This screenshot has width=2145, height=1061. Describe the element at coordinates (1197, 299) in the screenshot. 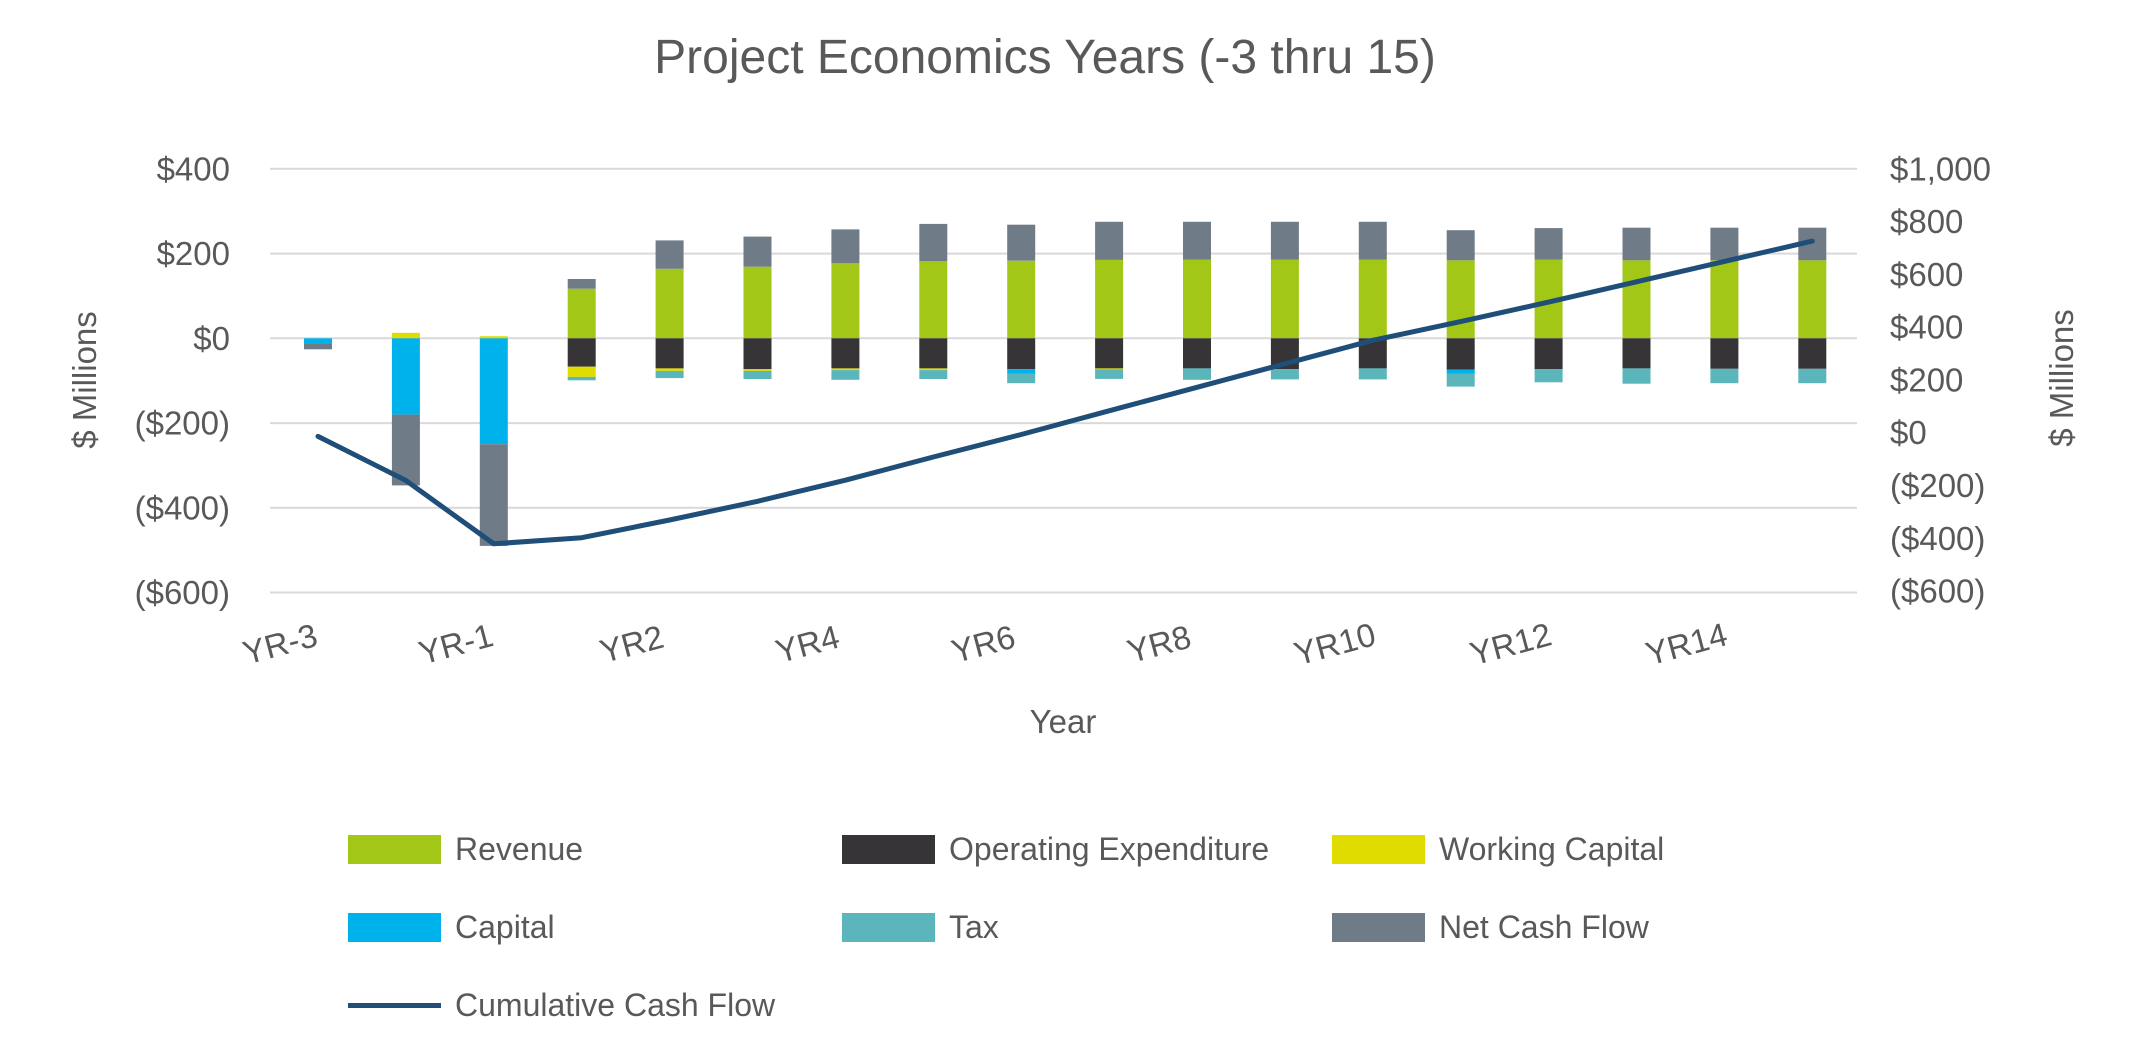

I see `bar-segment-revenue-YR8` at that location.